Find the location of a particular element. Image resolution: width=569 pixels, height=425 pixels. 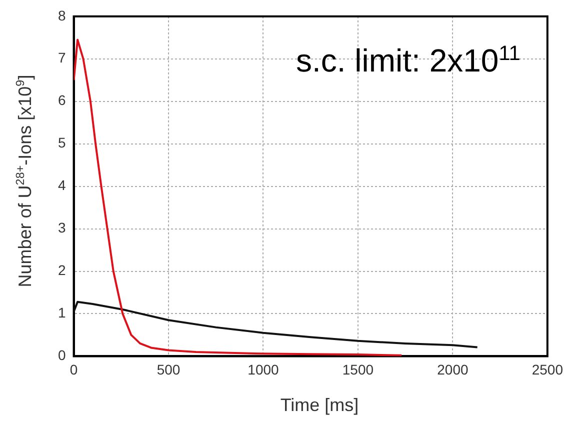

y-tick-label: 3 is located at coordinates (62, 228).